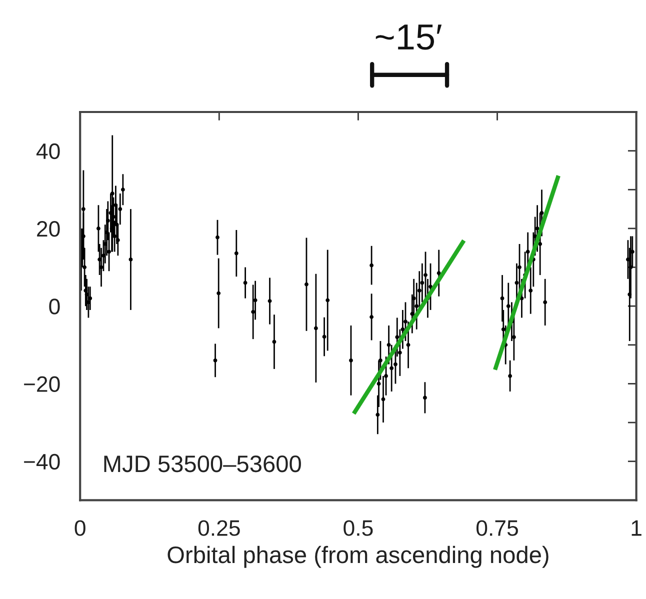 Image resolution: width=646 pixels, height=599 pixels. Describe the element at coordinates (48, 228) in the screenshot. I see `y-tick-label: 20` at that location.